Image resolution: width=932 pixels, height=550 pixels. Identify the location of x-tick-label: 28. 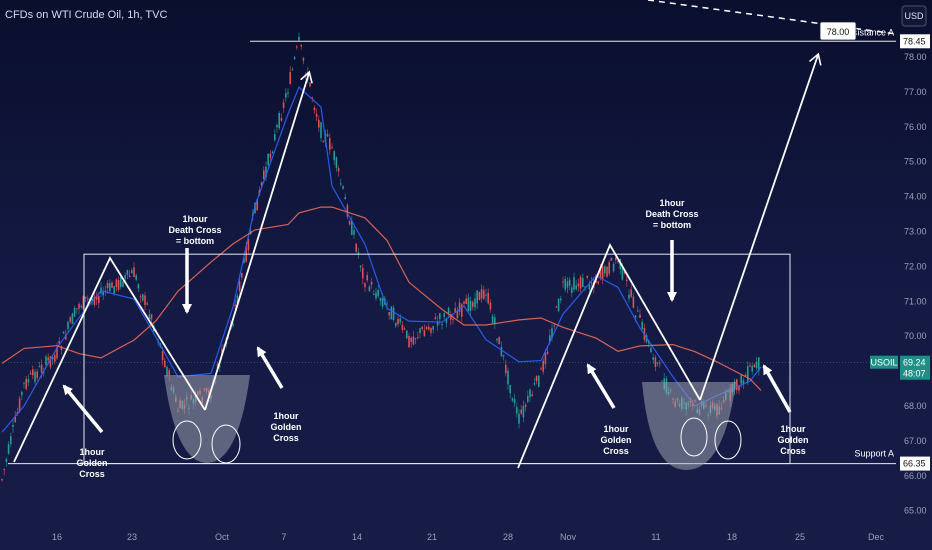
(508, 537).